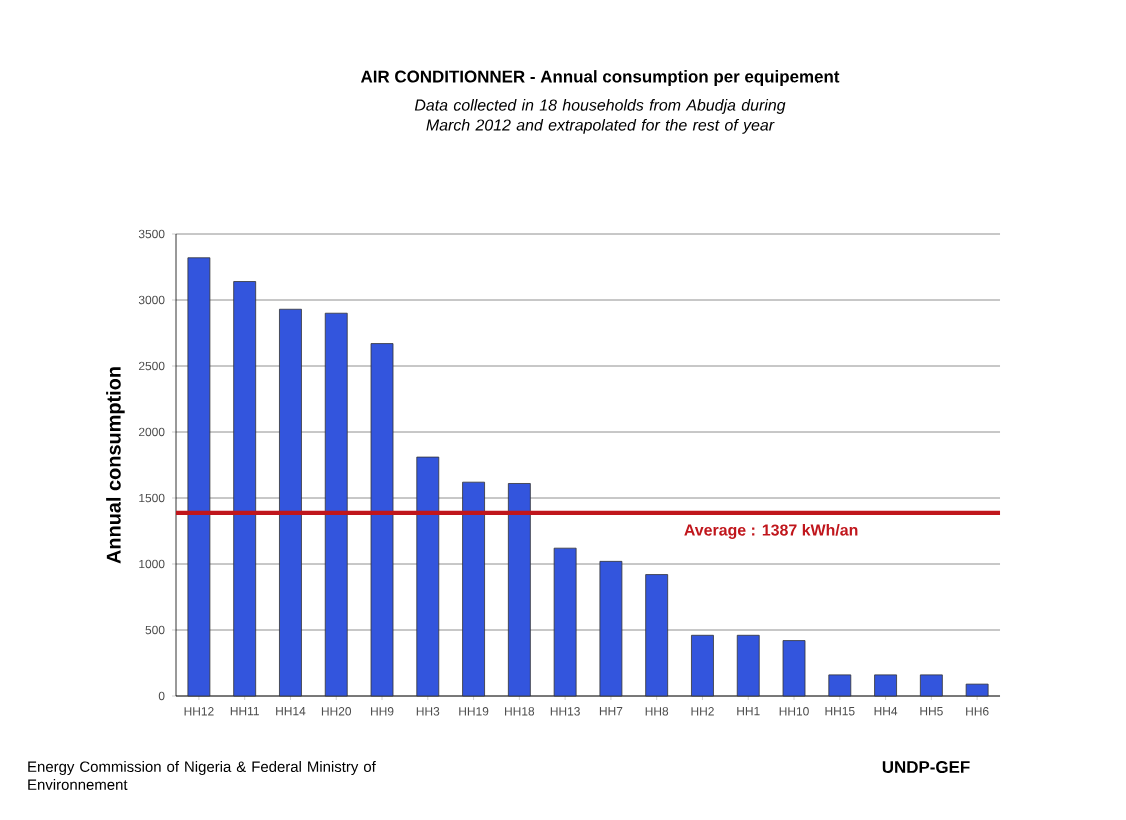  Describe the element at coordinates (115, 465) in the screenshot. I see `y-axis-title: Annual consumption` at that location.